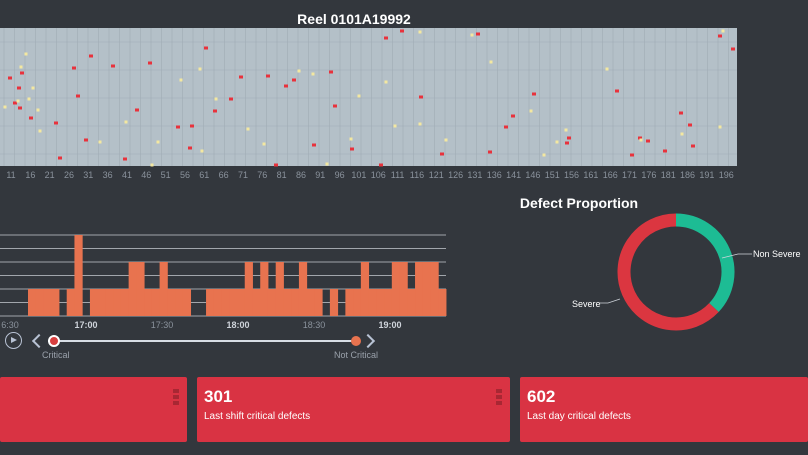  What do you see at coordinates (13, 340) in the screenshot?
I see `play-icon` at bounding box center [13, 340].